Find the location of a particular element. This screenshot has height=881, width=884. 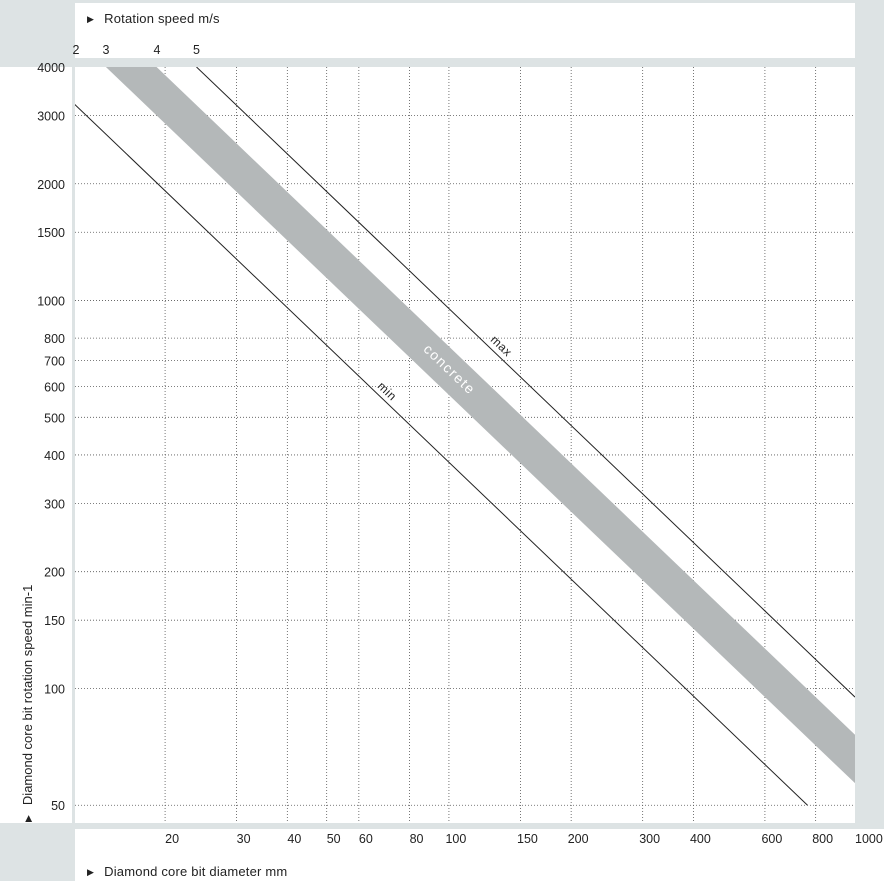

x-tick-label: 40 is located at coordinates (294, 839).